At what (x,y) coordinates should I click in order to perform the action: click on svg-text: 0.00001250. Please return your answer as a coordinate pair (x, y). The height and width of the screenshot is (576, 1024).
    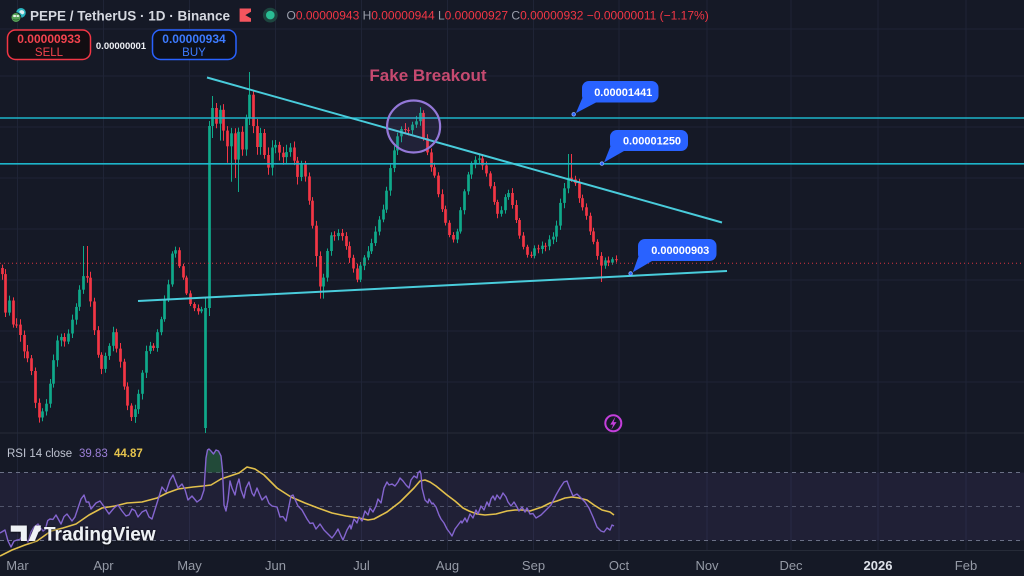
    Looking at the image, I should click on (652, 142).